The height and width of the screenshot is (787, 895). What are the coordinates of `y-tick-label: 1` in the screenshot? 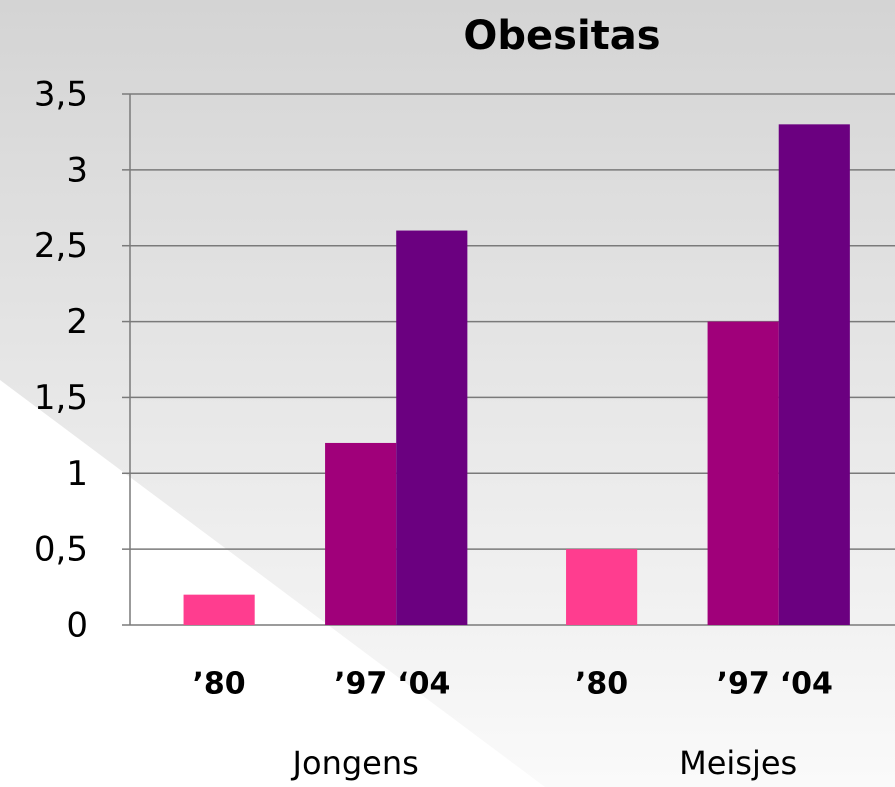 It's located at (77, 474).